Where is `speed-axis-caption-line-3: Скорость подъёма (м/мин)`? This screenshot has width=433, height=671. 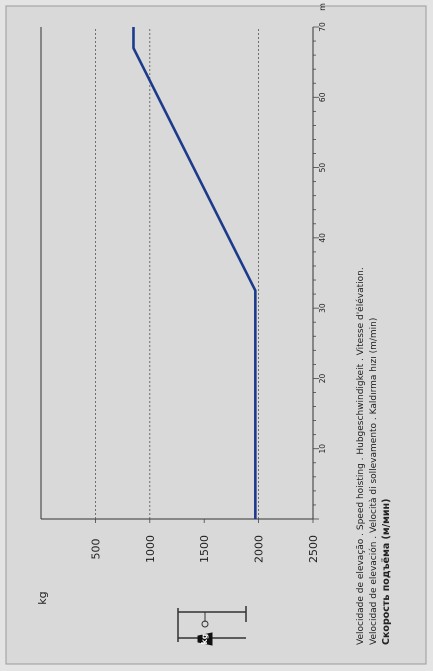
speed-axis-caption-line-3: Скорость подъёма (м/мин) is located at coordinates (386, 572).